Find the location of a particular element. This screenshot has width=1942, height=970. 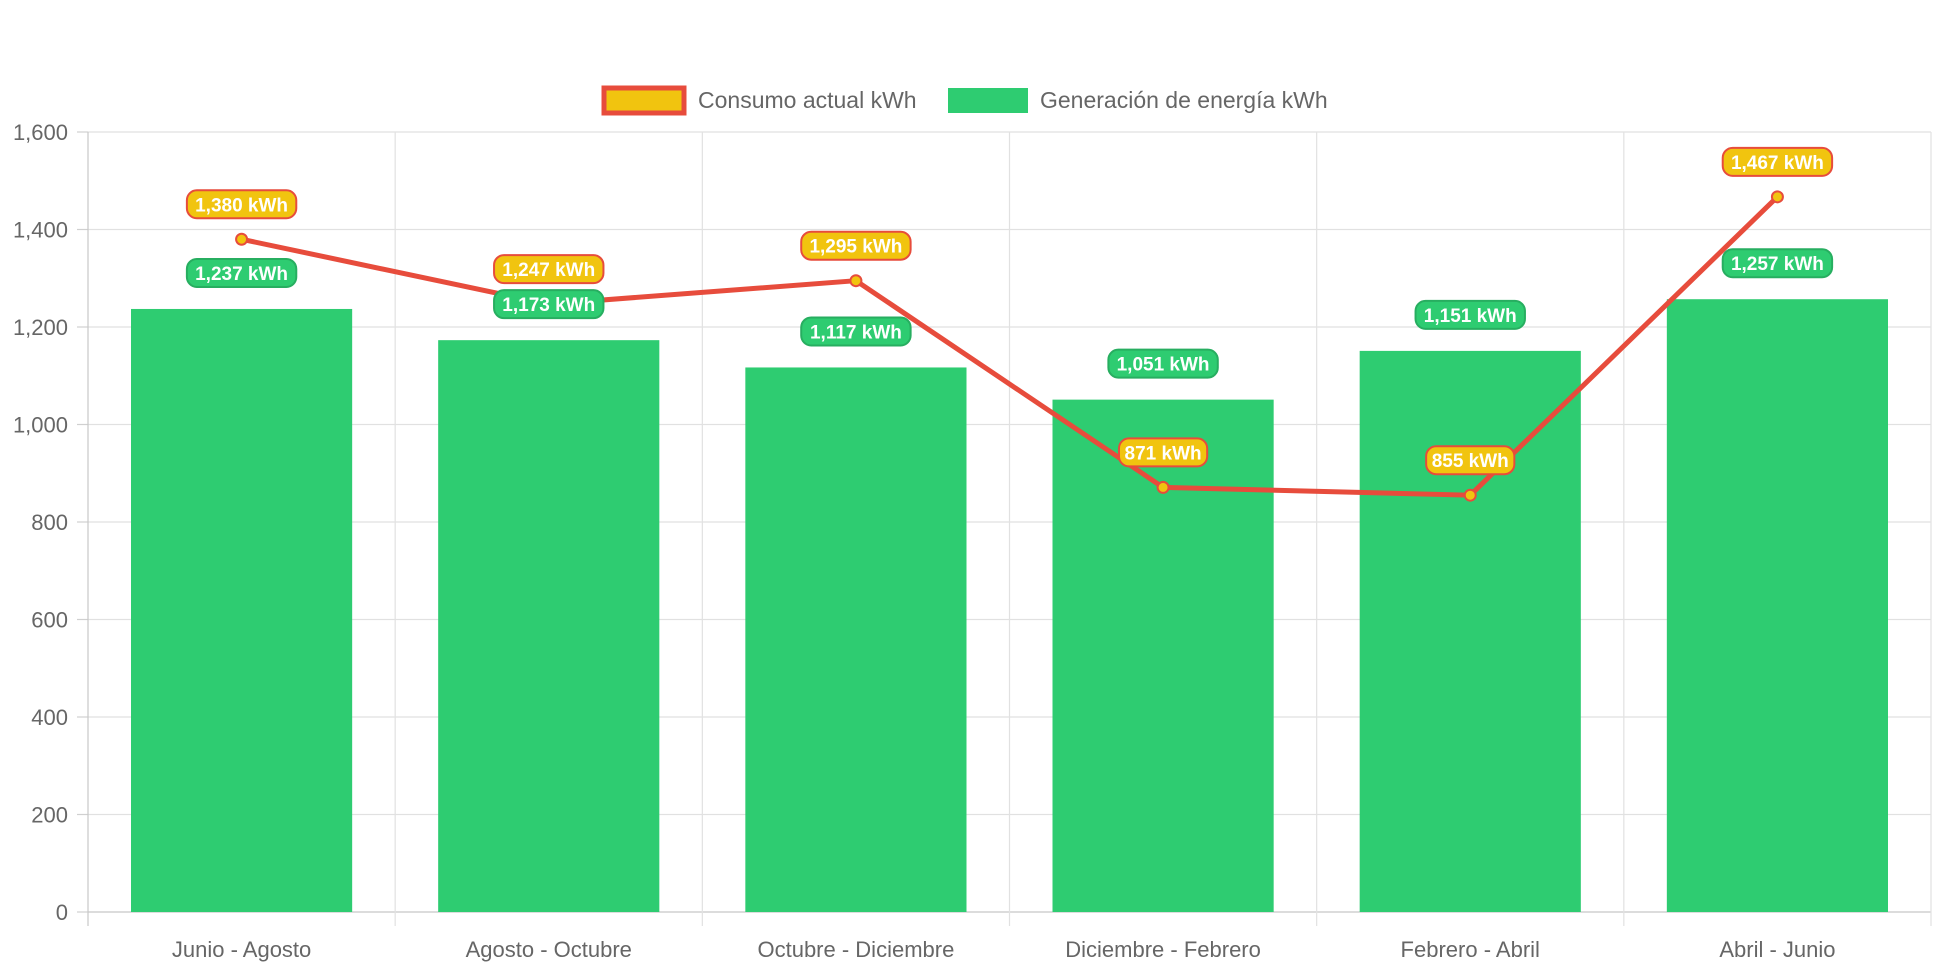

y-tick-label: 400 is located at coordinates (49, 717).